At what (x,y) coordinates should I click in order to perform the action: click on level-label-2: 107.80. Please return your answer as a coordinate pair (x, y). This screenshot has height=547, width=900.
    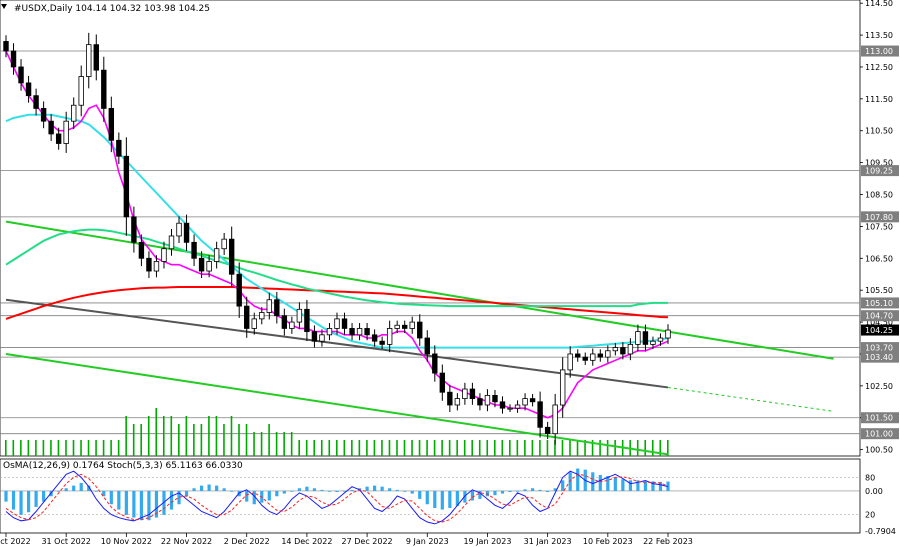
    Looking at the image, I should click on (879, 217).